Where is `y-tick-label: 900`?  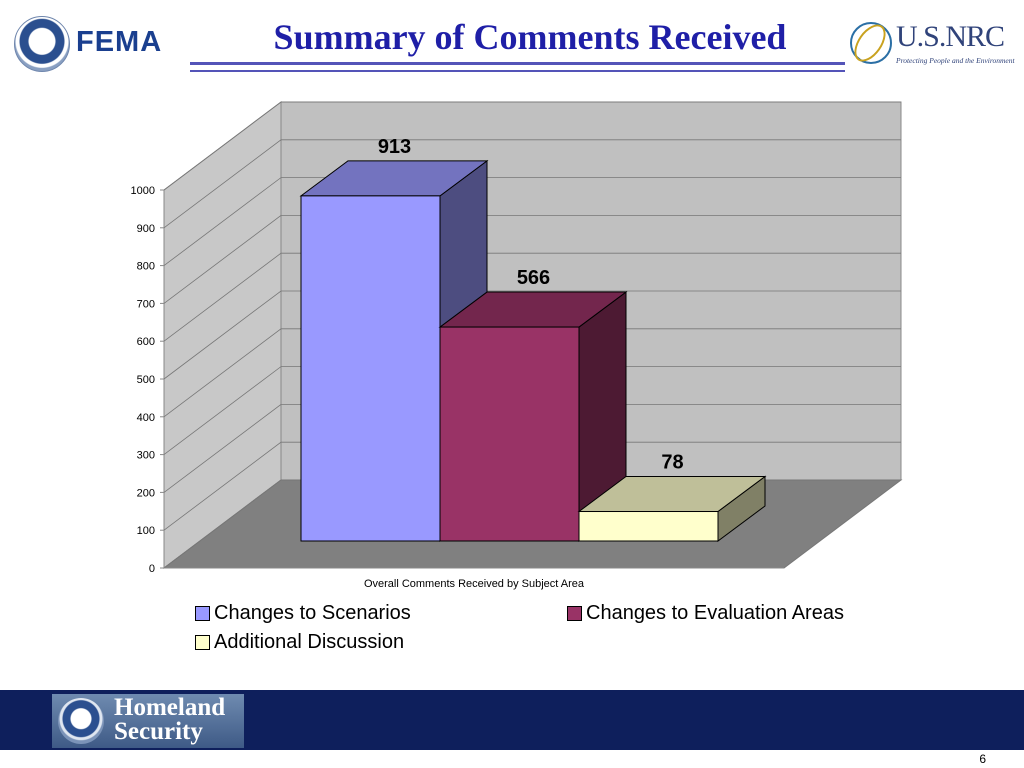
y-tick-label: 900 is located at coordinates (146, 229).